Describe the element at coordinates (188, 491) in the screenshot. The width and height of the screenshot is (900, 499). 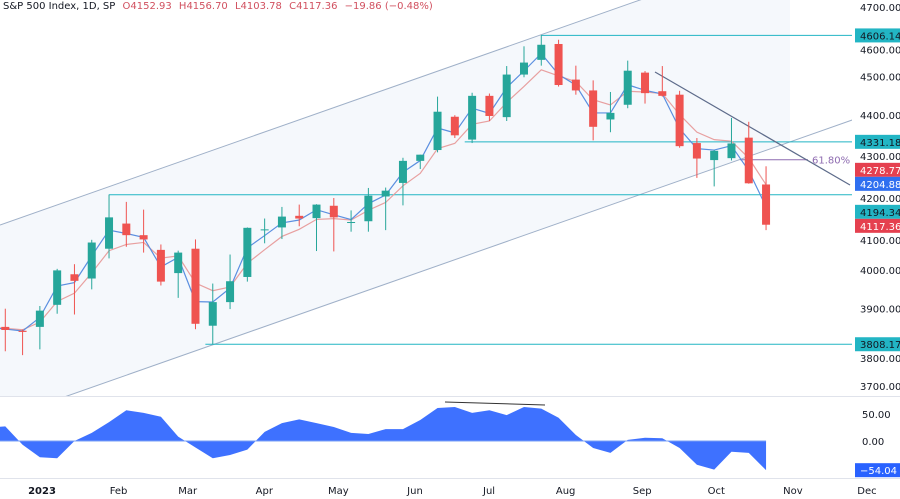
I see `x-tick-label: Mar` at that location.